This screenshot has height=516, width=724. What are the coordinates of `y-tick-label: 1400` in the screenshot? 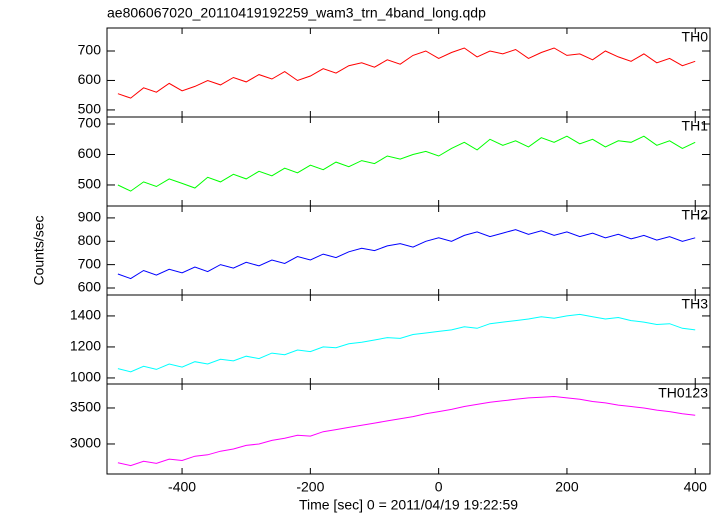 It's located at (85, 315).